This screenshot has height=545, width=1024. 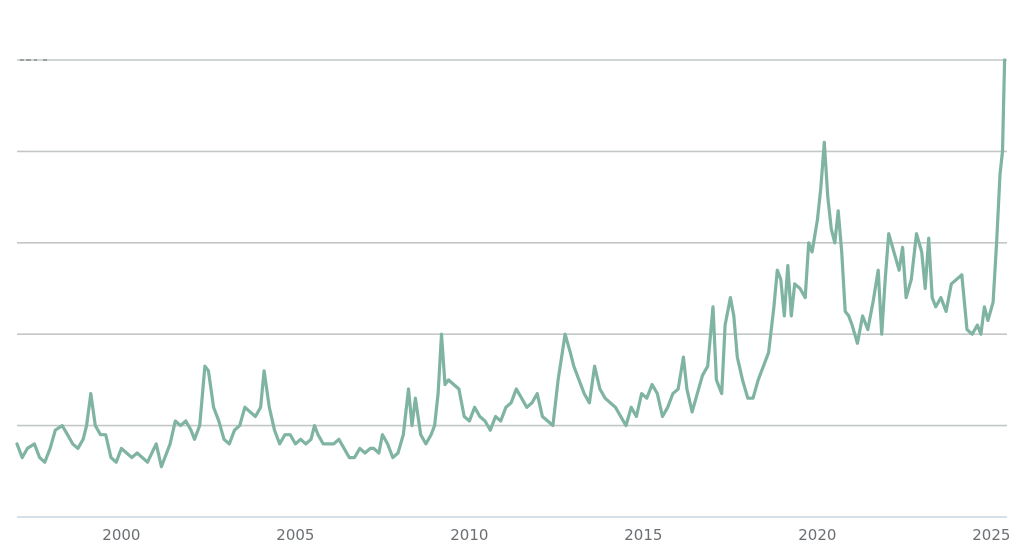 I want to click on x-tick-label-2015: 2015, so click(x=643, y=535).